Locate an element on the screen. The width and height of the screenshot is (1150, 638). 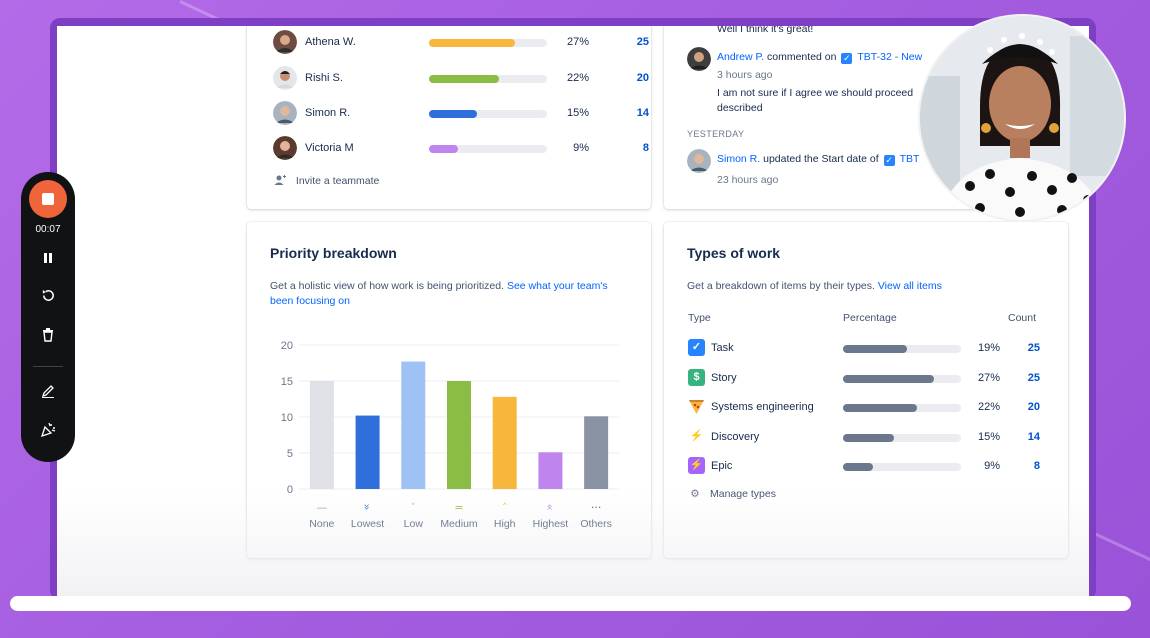
activity-entry-2: Simon R. updated the Start date of ✓ TBT is located at coordinates (887, 159).